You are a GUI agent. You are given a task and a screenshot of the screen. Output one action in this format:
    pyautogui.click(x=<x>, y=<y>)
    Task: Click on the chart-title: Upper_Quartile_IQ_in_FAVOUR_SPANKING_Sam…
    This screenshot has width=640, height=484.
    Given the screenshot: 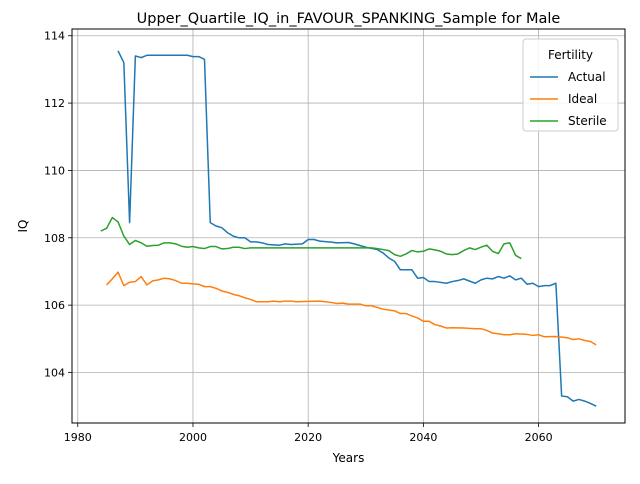 What is the action you would take?
    pyautogui.click(x=349, y=19)
    